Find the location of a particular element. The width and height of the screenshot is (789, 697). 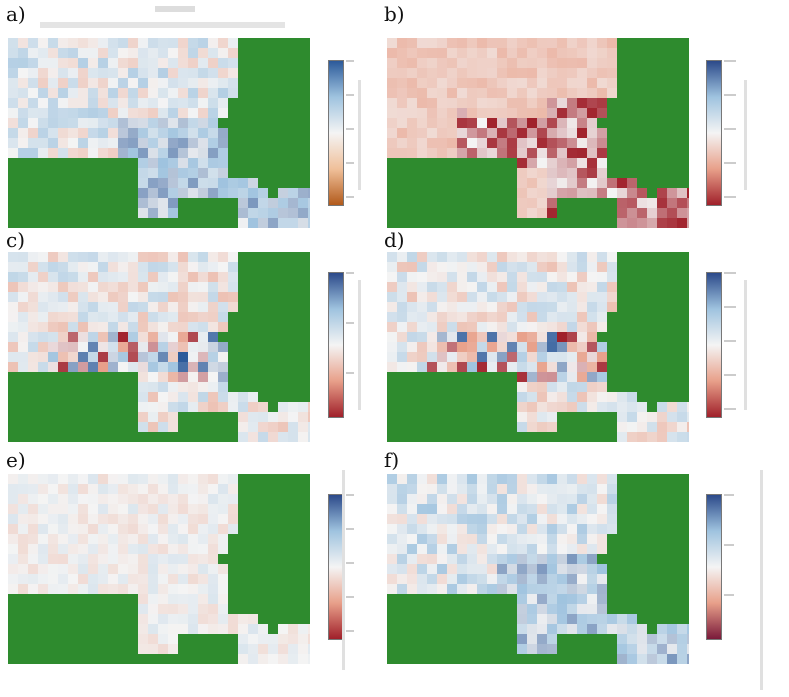

map-b-svg is located at coordinates (538, 133).